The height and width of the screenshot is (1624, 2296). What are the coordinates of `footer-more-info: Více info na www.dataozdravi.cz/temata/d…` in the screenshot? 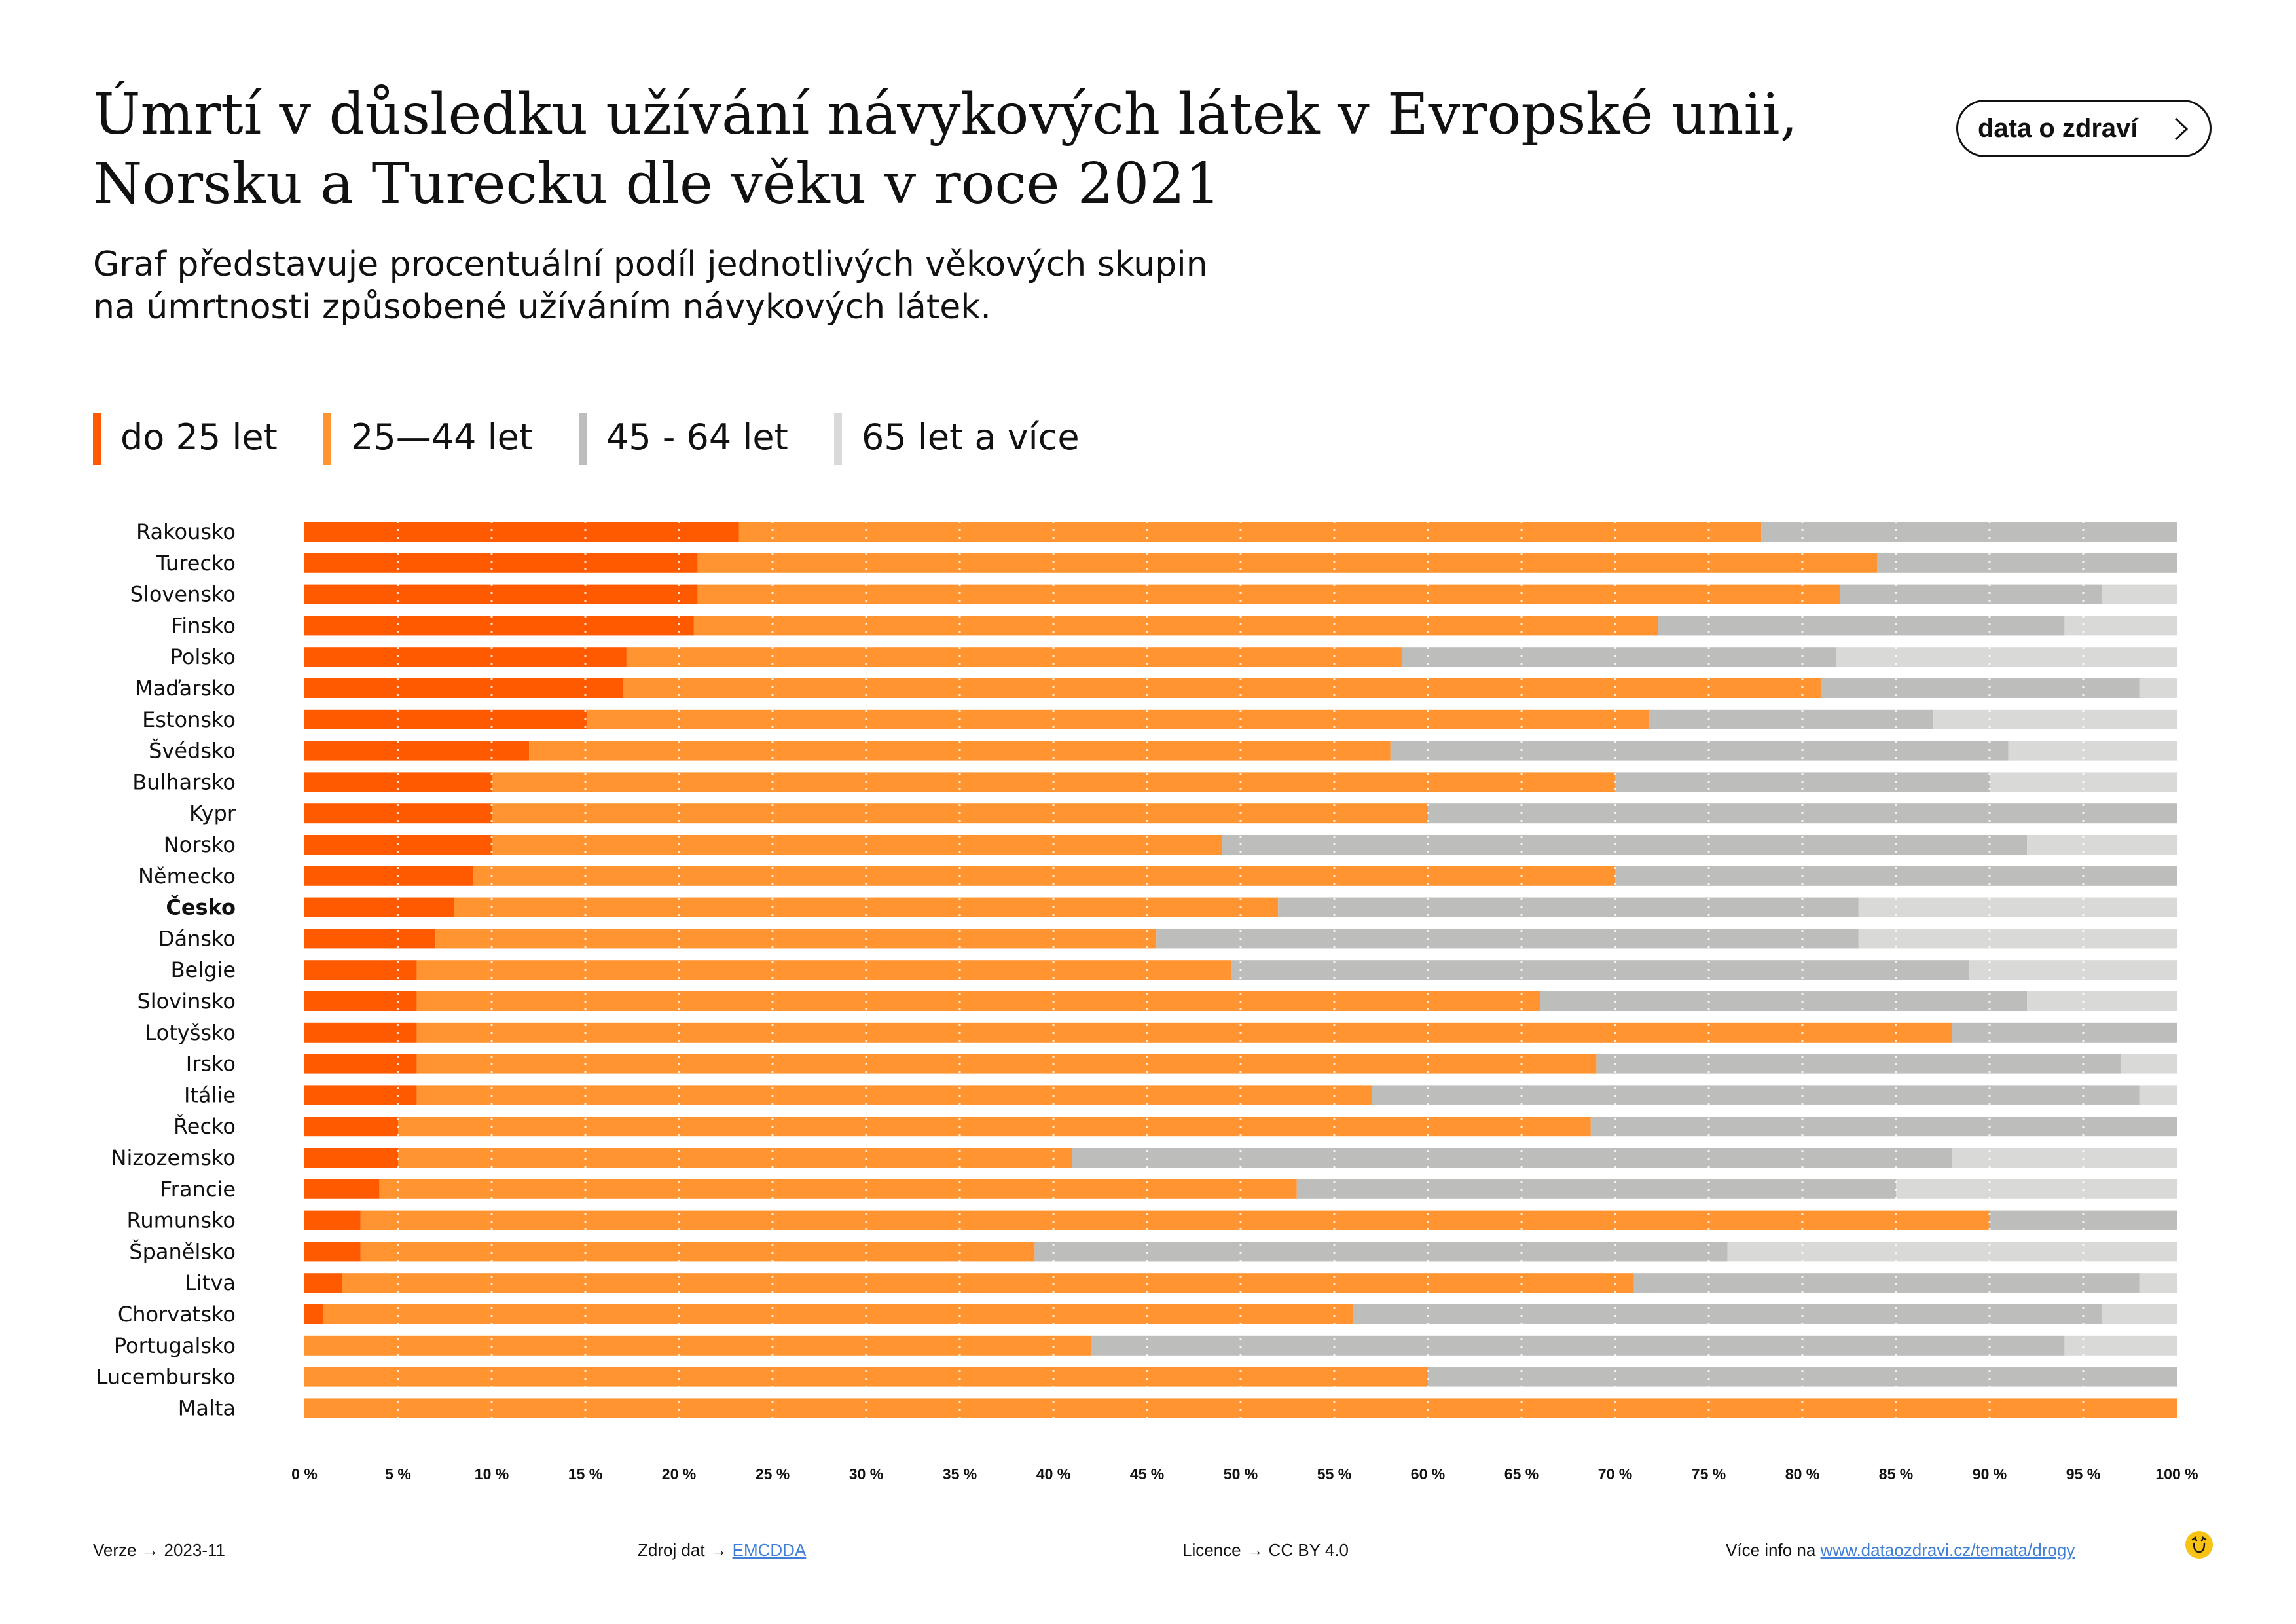 It's located at (1900, 1550).